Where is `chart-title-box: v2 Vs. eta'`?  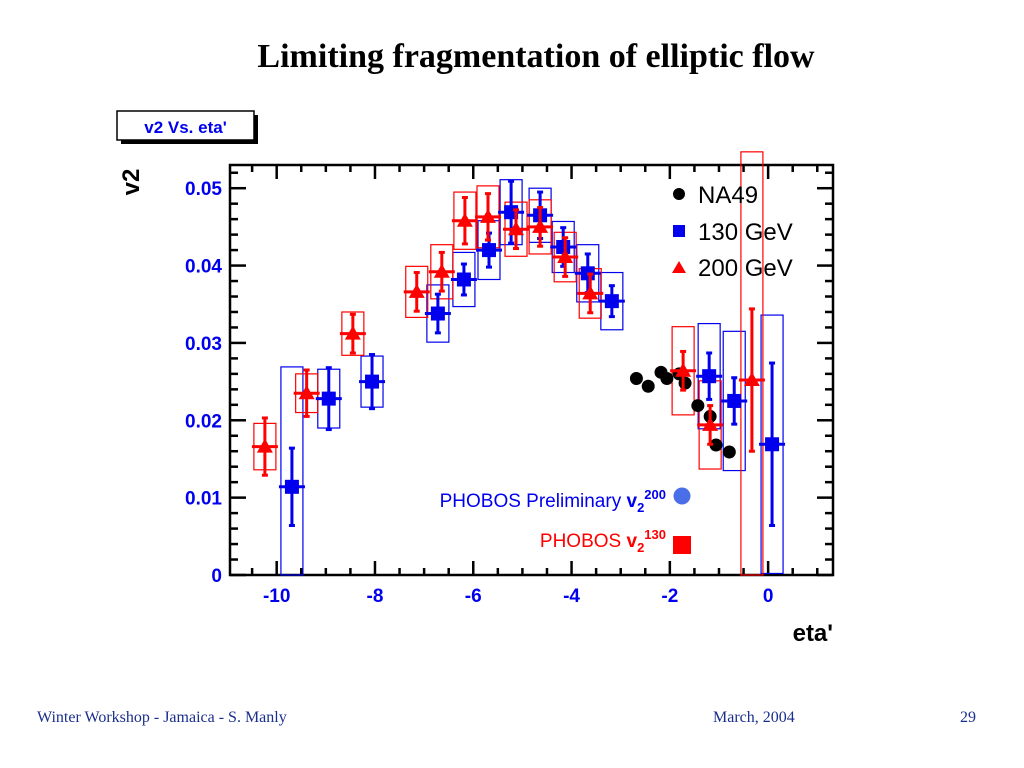 chart-title-box: v2 Vs. eta' is located at coordinates (187, 127).